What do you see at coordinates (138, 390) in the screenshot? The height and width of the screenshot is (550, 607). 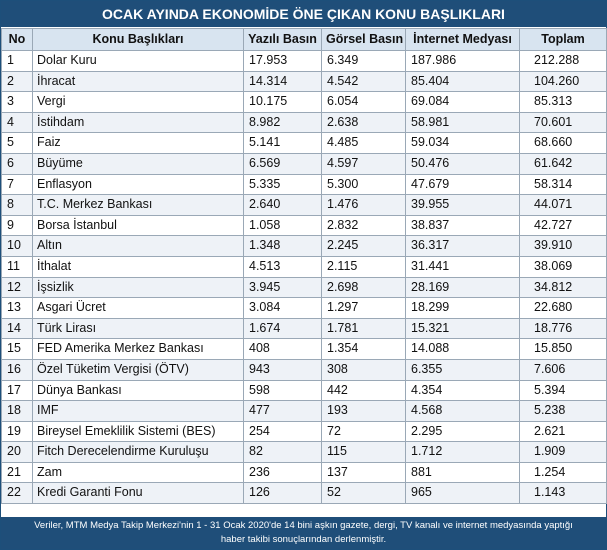 I see `cell-topic: Dünya Bankası` at bounding box center [138, 390].